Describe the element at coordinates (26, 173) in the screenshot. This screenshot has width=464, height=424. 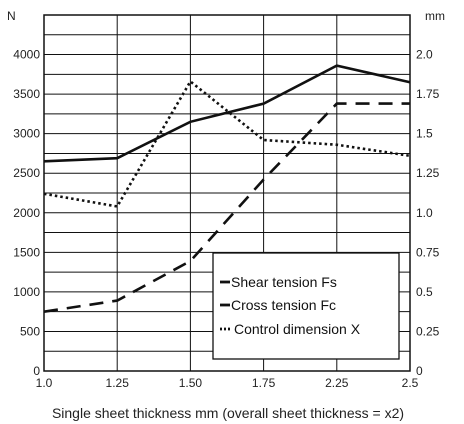
I see `y-left-tick-label: 2500` at that location.